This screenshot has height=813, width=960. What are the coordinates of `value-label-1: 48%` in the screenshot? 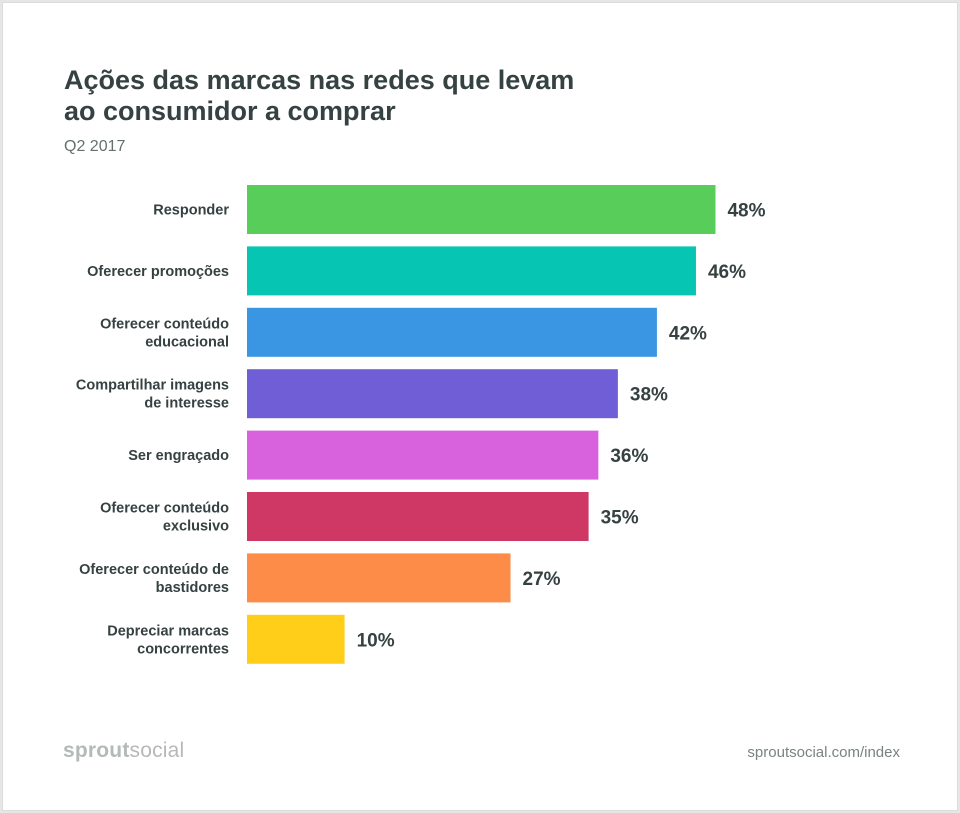 It's located at (746, 211).